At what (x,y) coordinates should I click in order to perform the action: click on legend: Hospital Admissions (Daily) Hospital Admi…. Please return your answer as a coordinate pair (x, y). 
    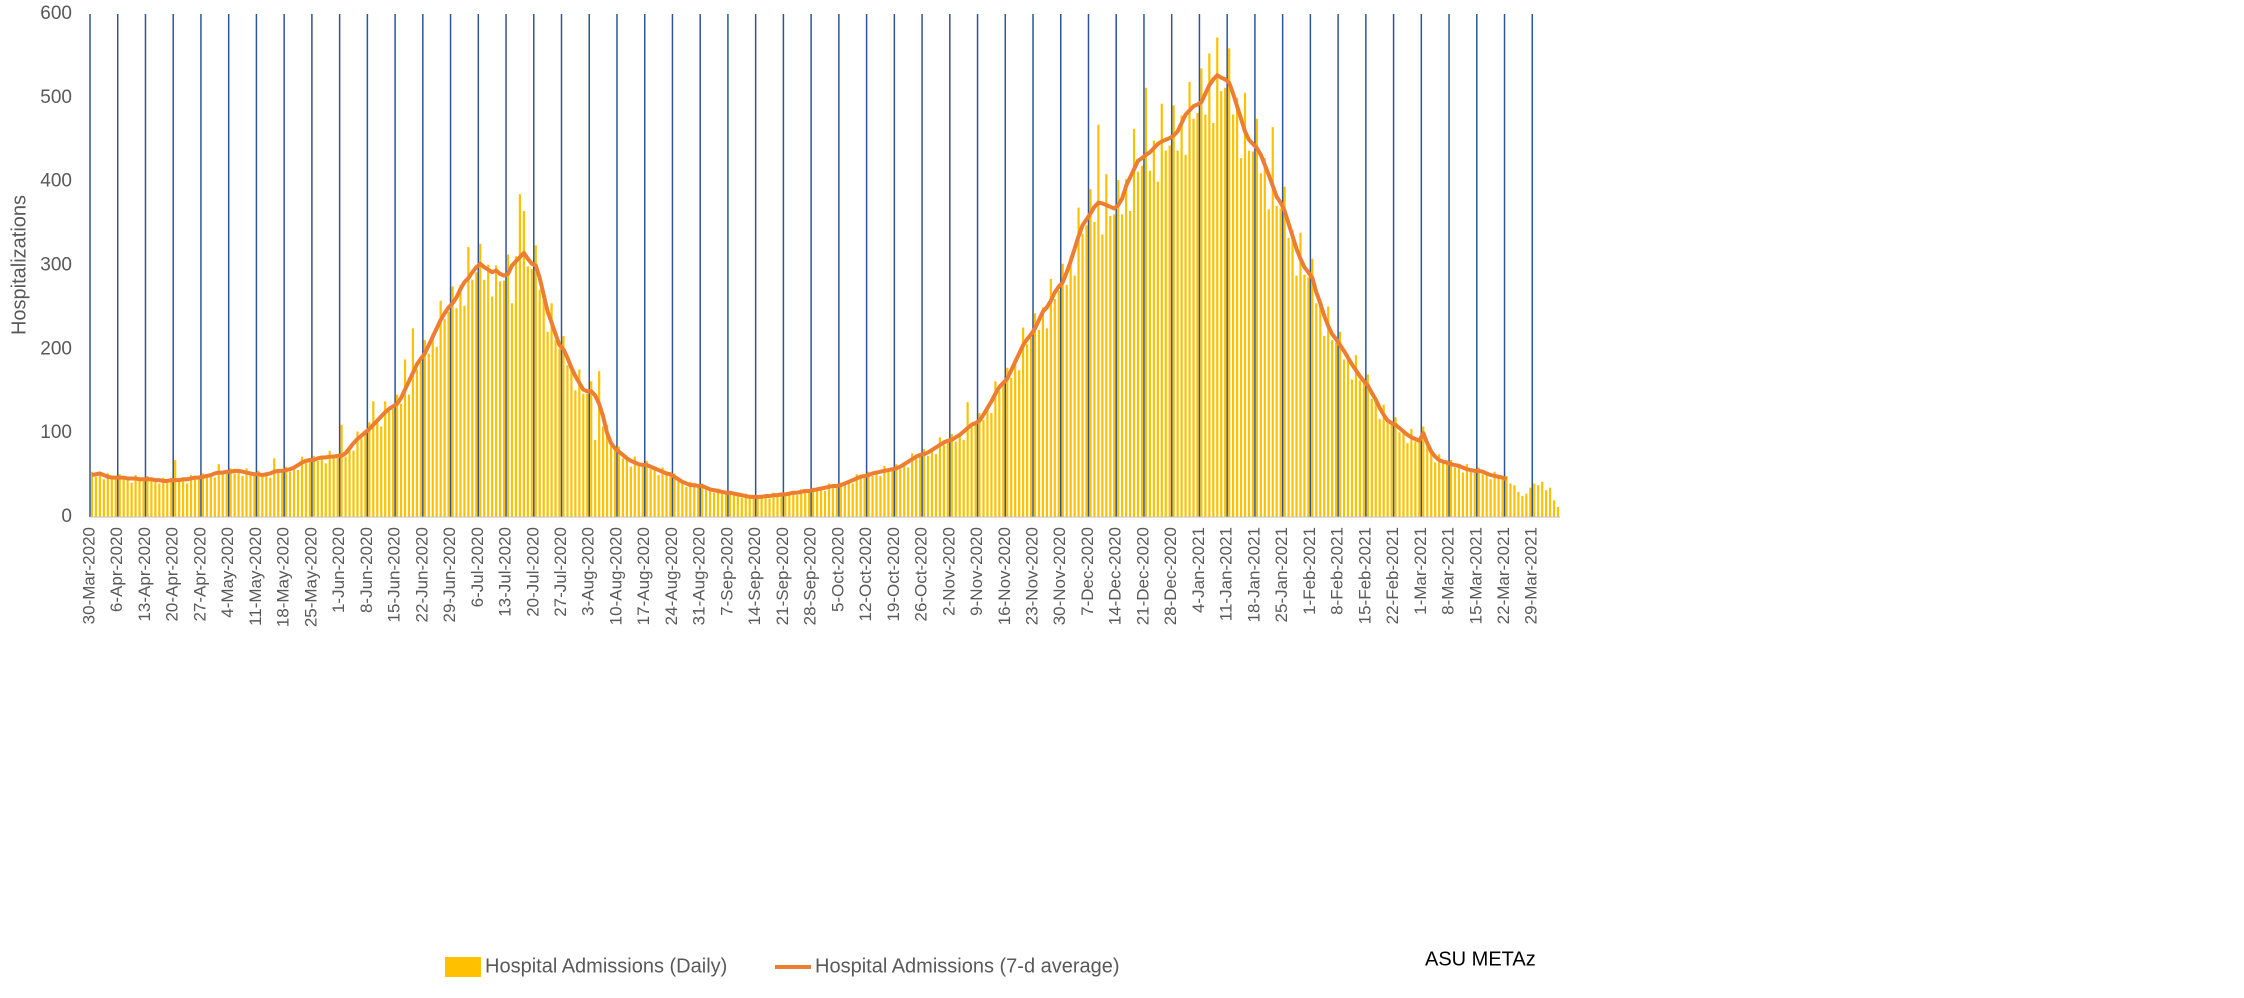
    Looking at the image, I should click on (782, 966).